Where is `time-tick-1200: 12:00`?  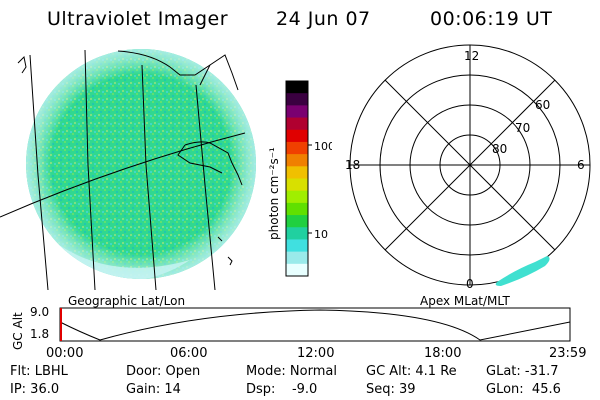
time-tick-1200: 12:00 is located at coordinates (316, 353).